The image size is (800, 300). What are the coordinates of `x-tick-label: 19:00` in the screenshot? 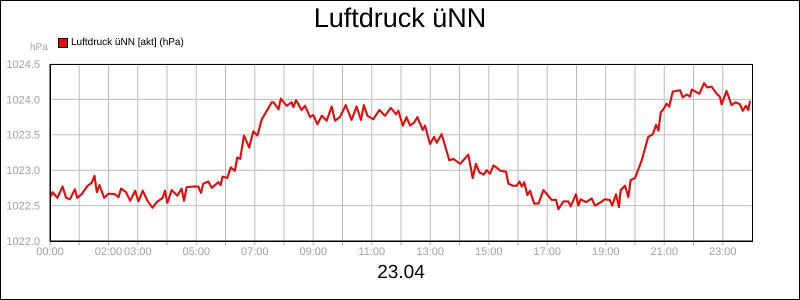 It's located at (606, 252).